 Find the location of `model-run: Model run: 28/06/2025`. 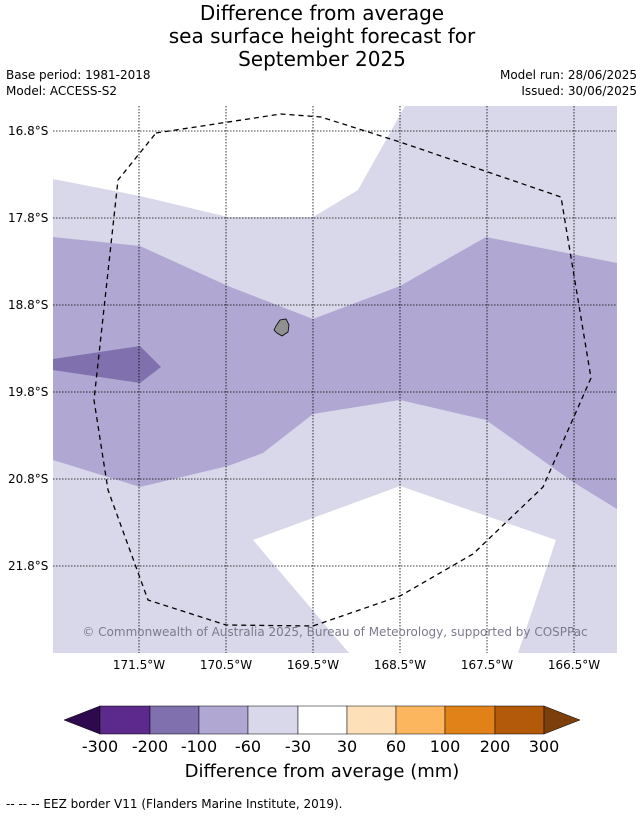

model-run: Model run: 28/06/2025 is located at coordinates (568, 75).